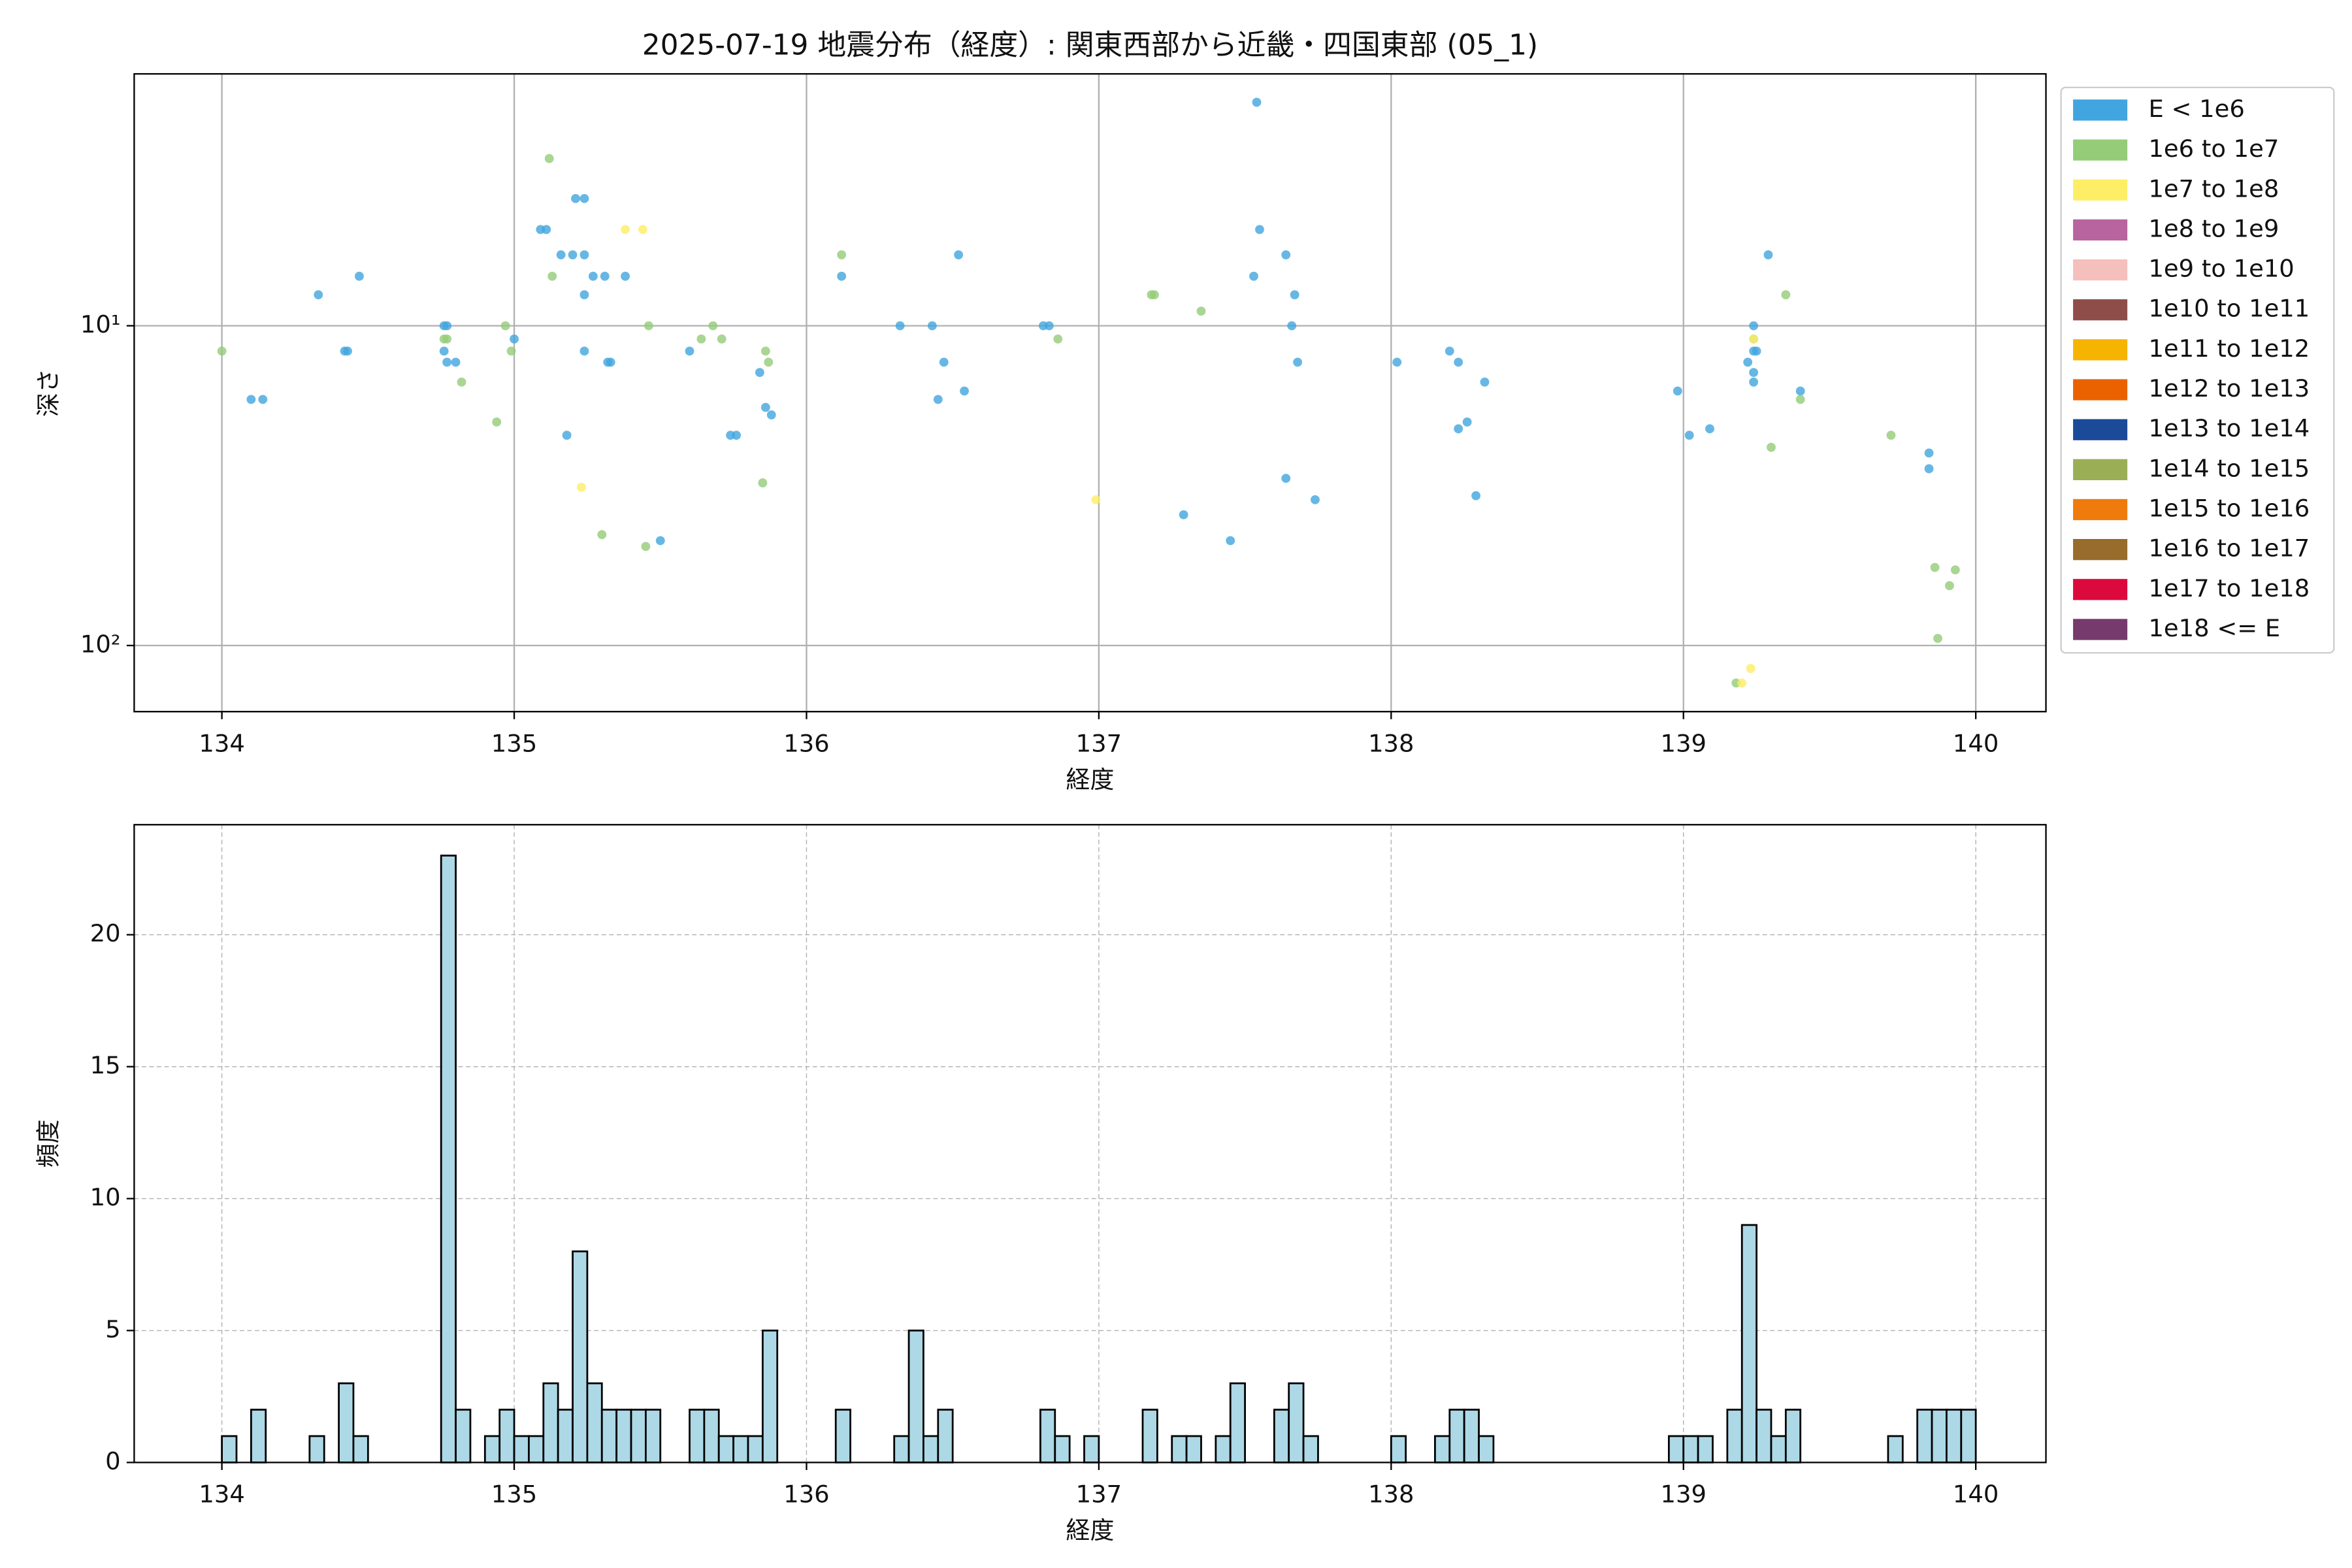  What do you see at coordinates (514, 1494) in the screenshot?
I see `x-tick-label: 135` at bounding box center [514, 1494].